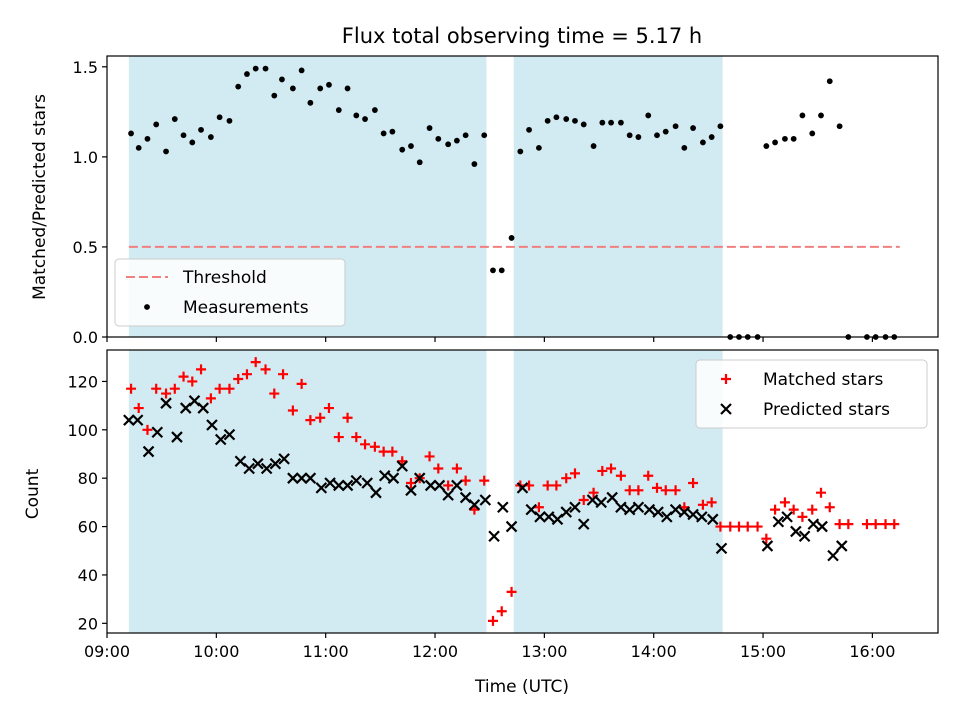 Image resolution: width=960 pixels, height=720 pixels. I want to click on x-tick-label: 15:00, so click(763, 651).